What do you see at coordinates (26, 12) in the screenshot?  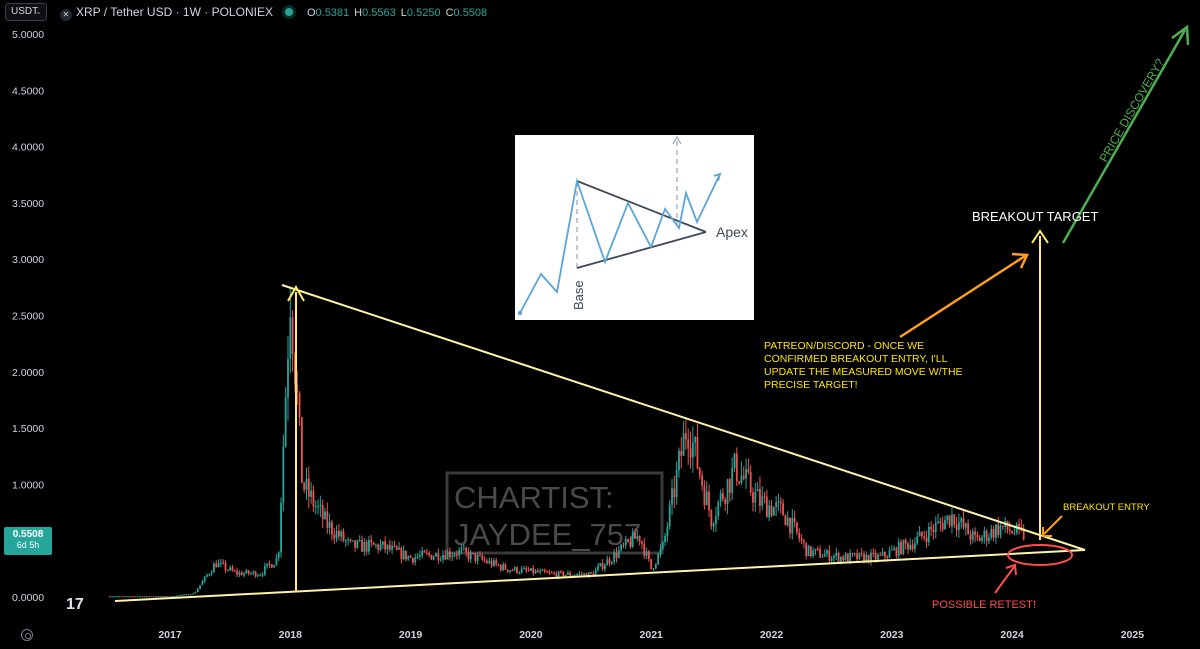 I see `currency-select: USDT ⌄` at bounding box center [26, 12].